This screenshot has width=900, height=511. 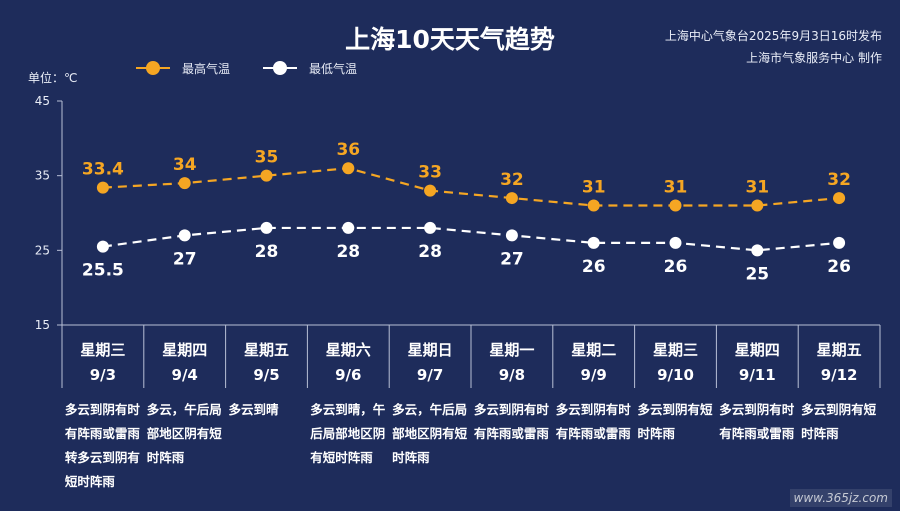 I want to click on weather-description: 多云到晴, so click(x=253, y=409).